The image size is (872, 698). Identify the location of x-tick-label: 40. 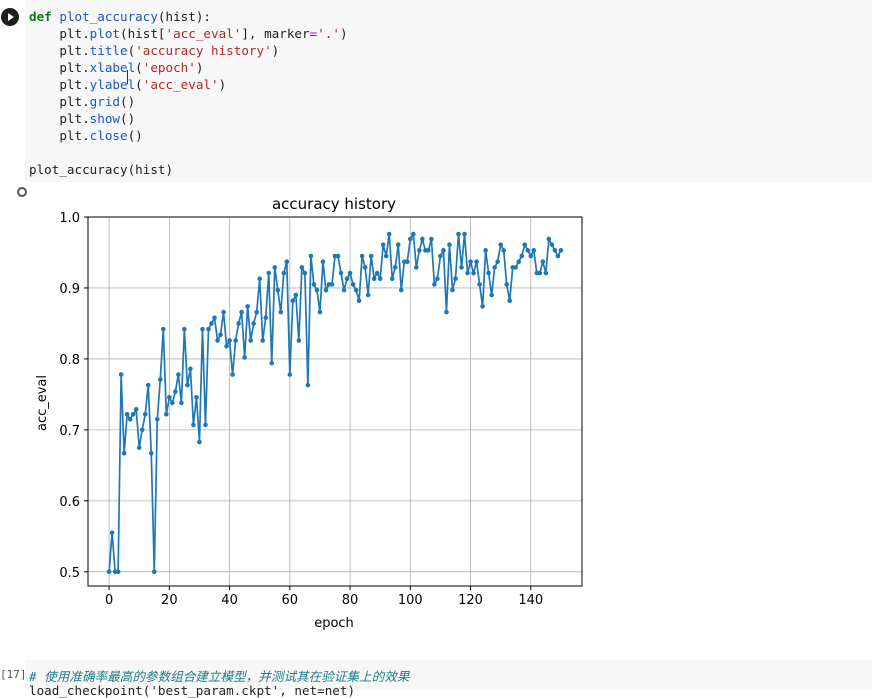
(229, 600).